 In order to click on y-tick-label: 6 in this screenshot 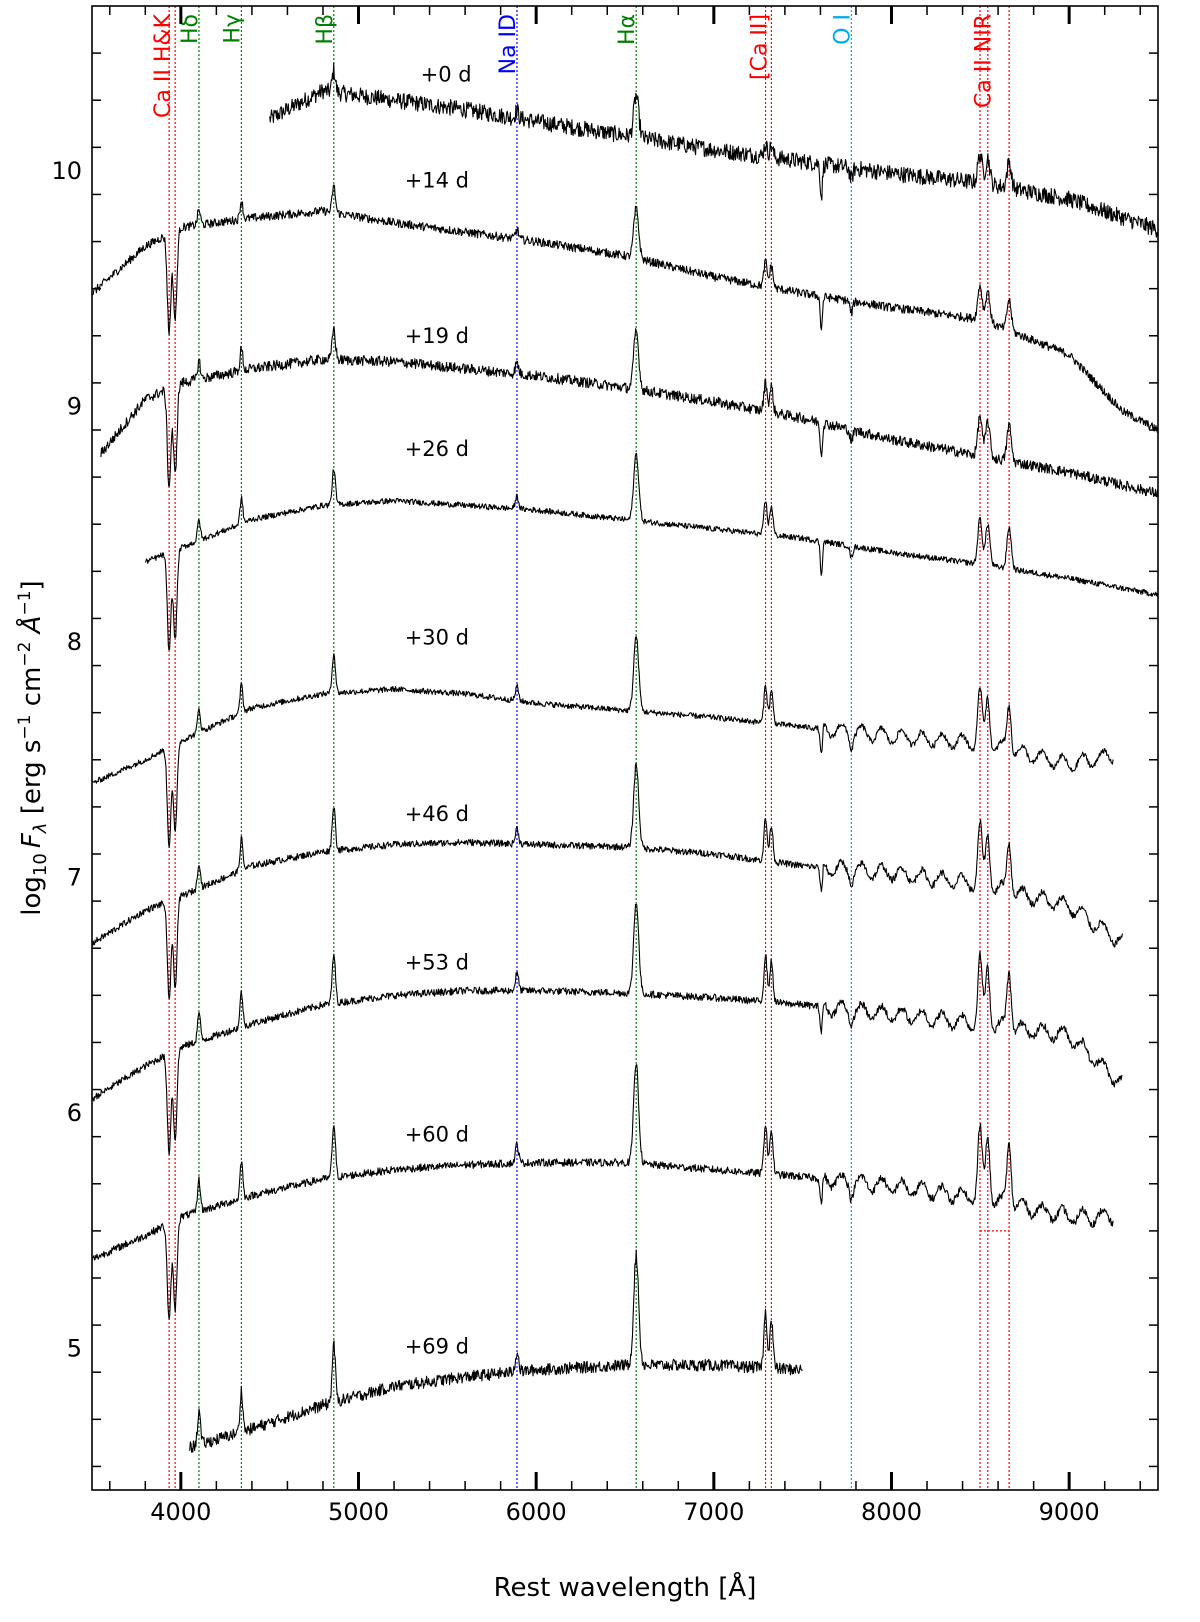, I will do `click(74, 1113)`.